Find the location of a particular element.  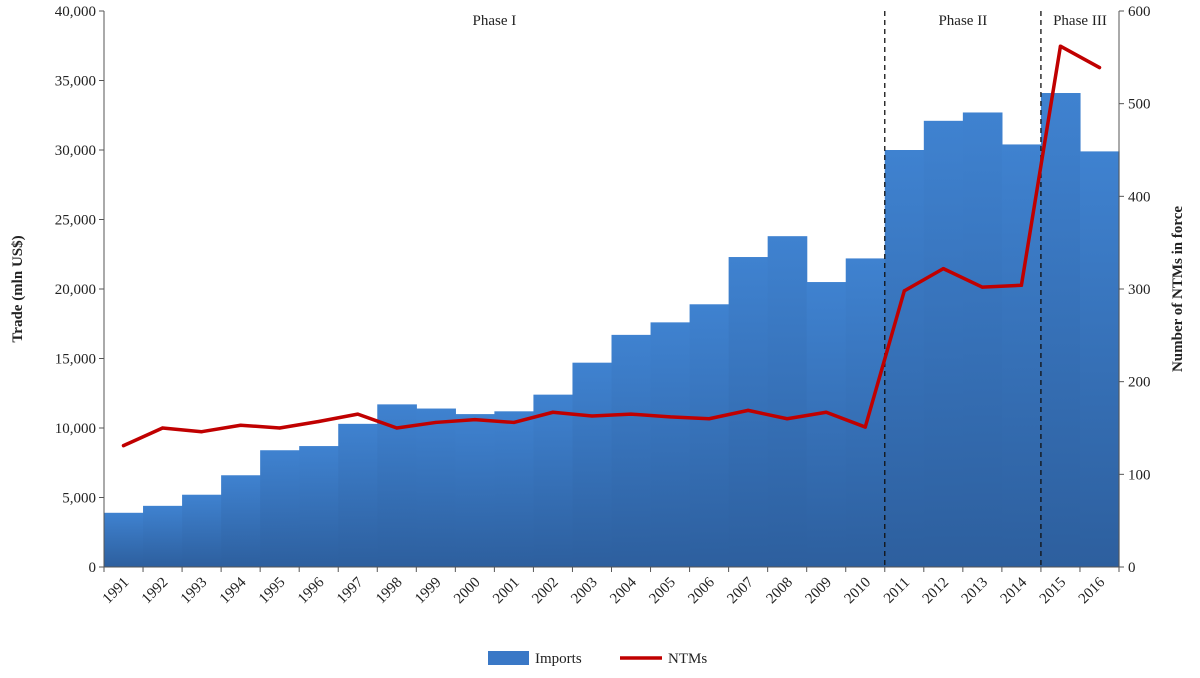

imports-bar-2014 is located at coordinates (1021, 355).